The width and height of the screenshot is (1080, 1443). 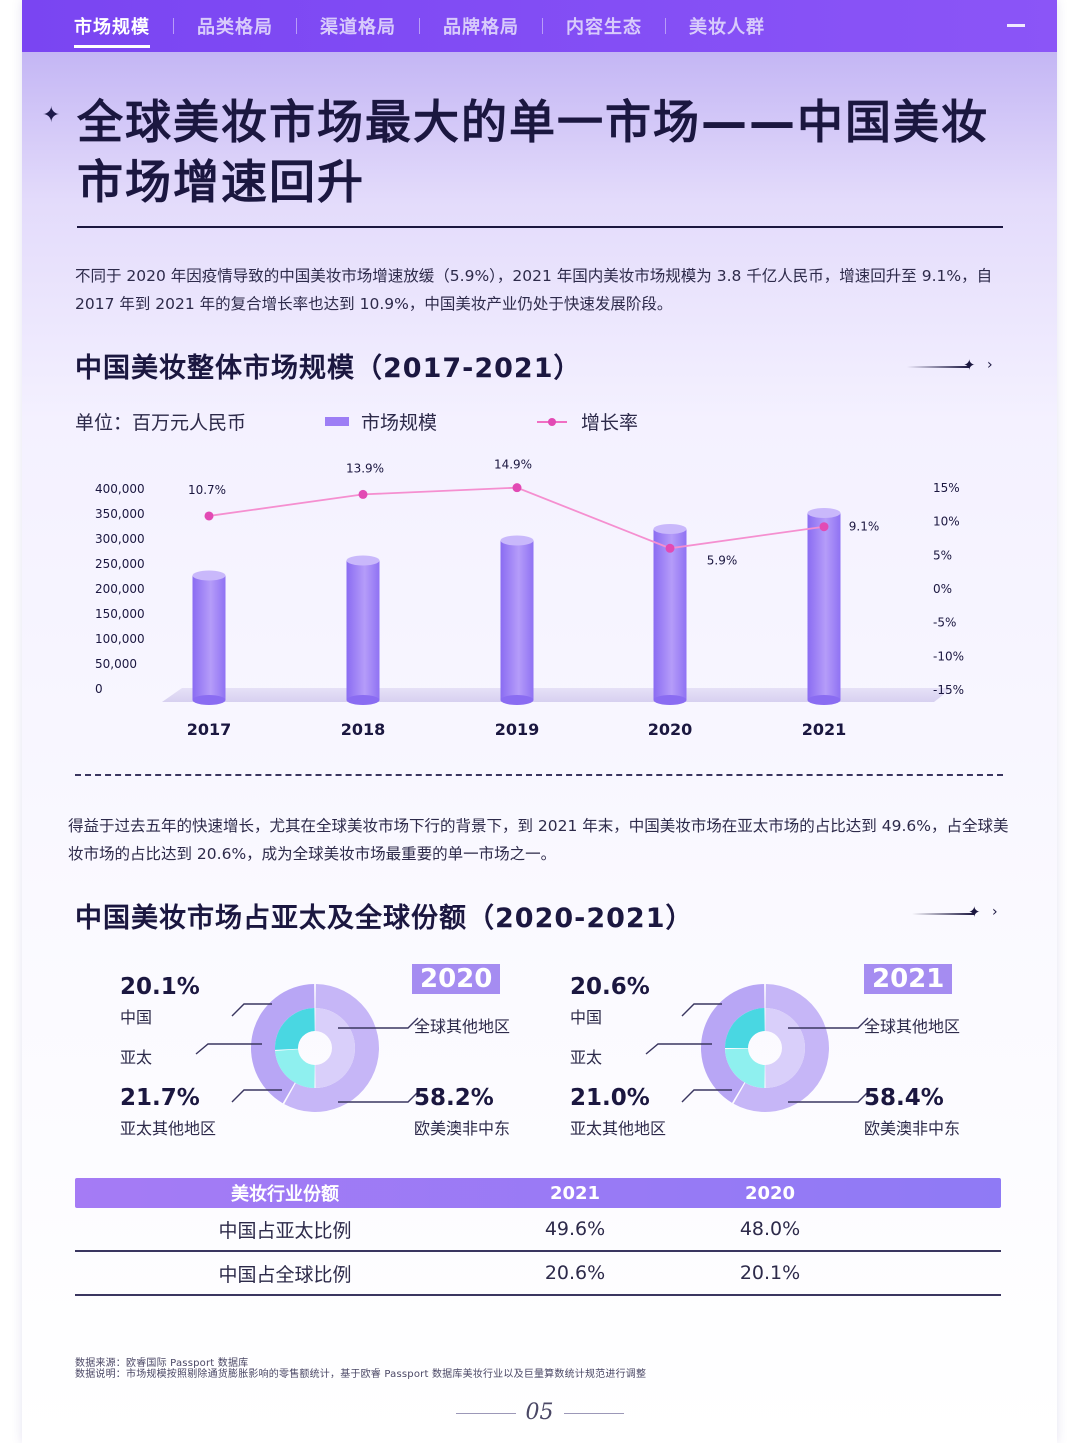 I want to click on table-cell-value: 20.1%, so click(x=770, y=1273).